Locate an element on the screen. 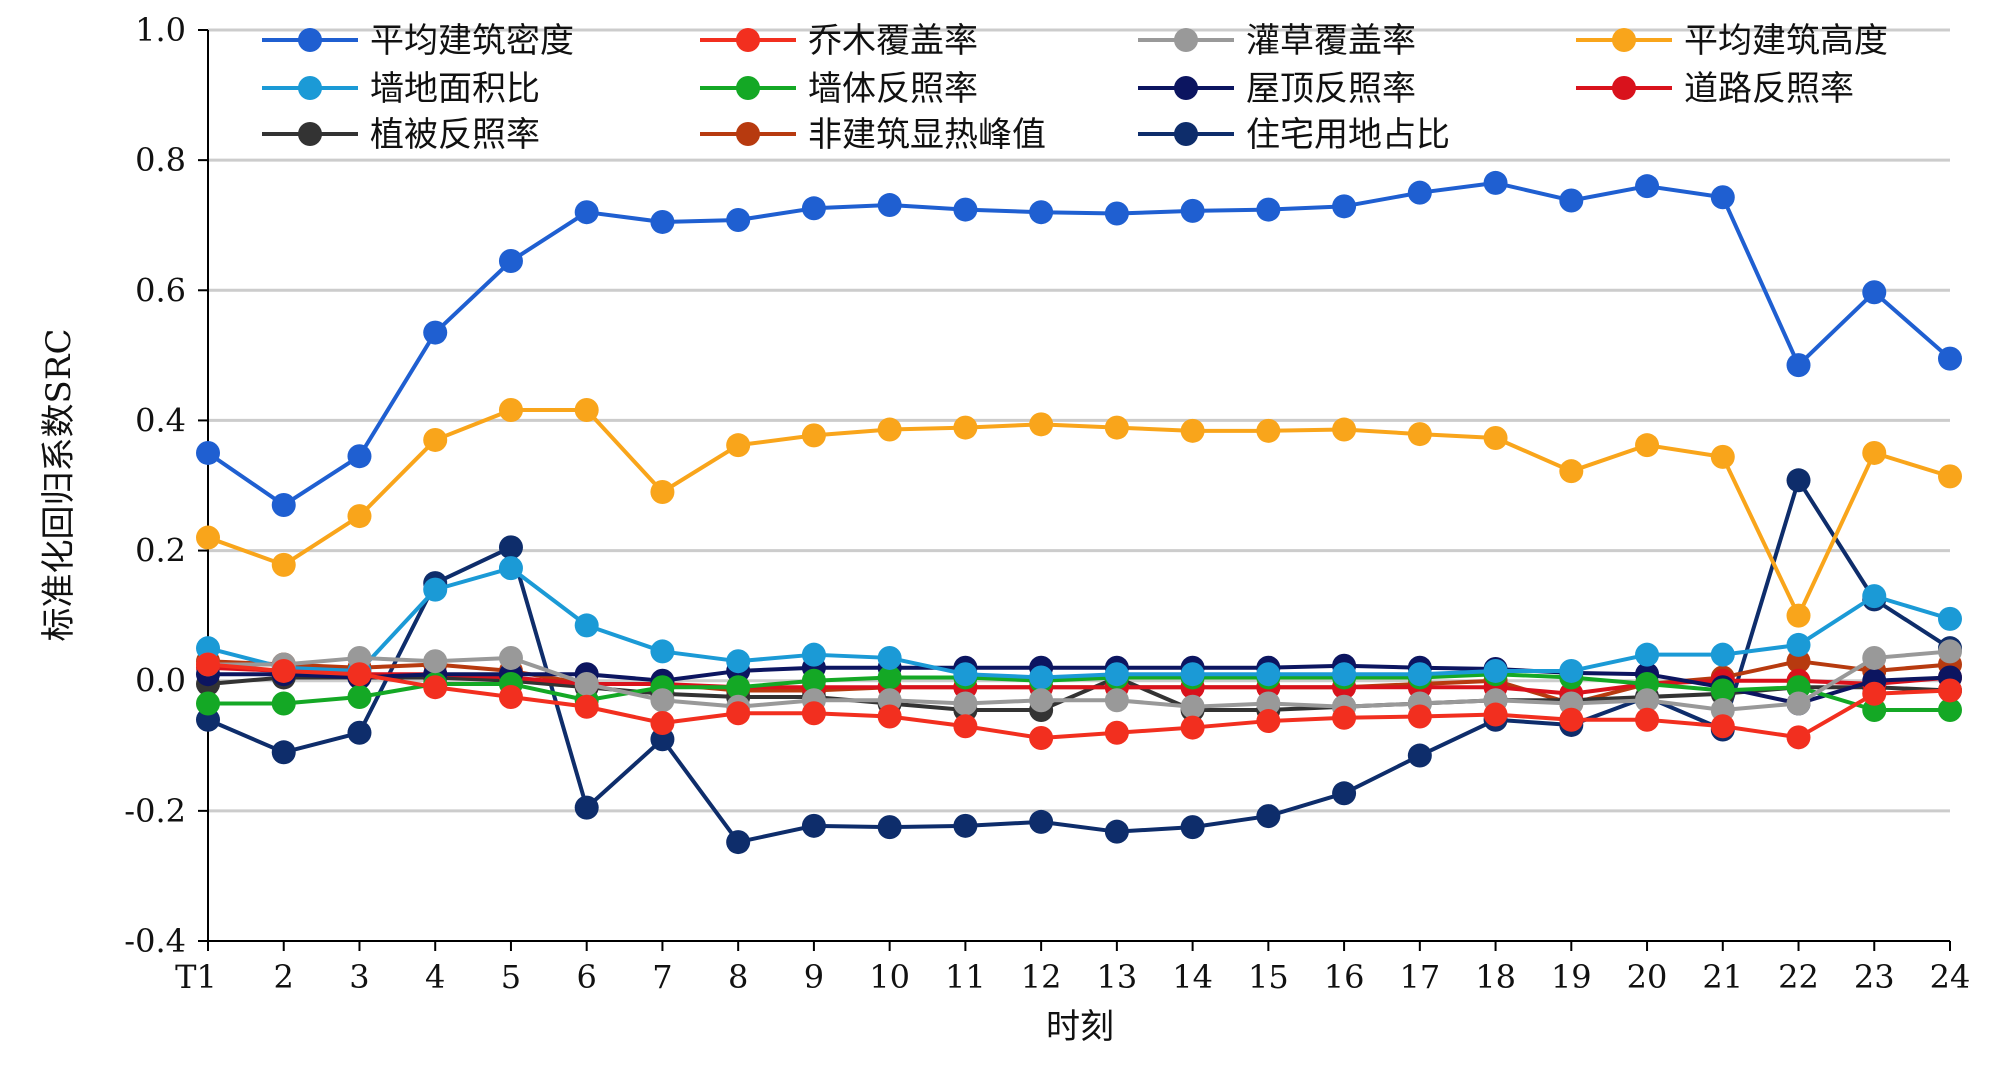  legend-item: 平均建筑密度 is located at coordinates (418, 41).